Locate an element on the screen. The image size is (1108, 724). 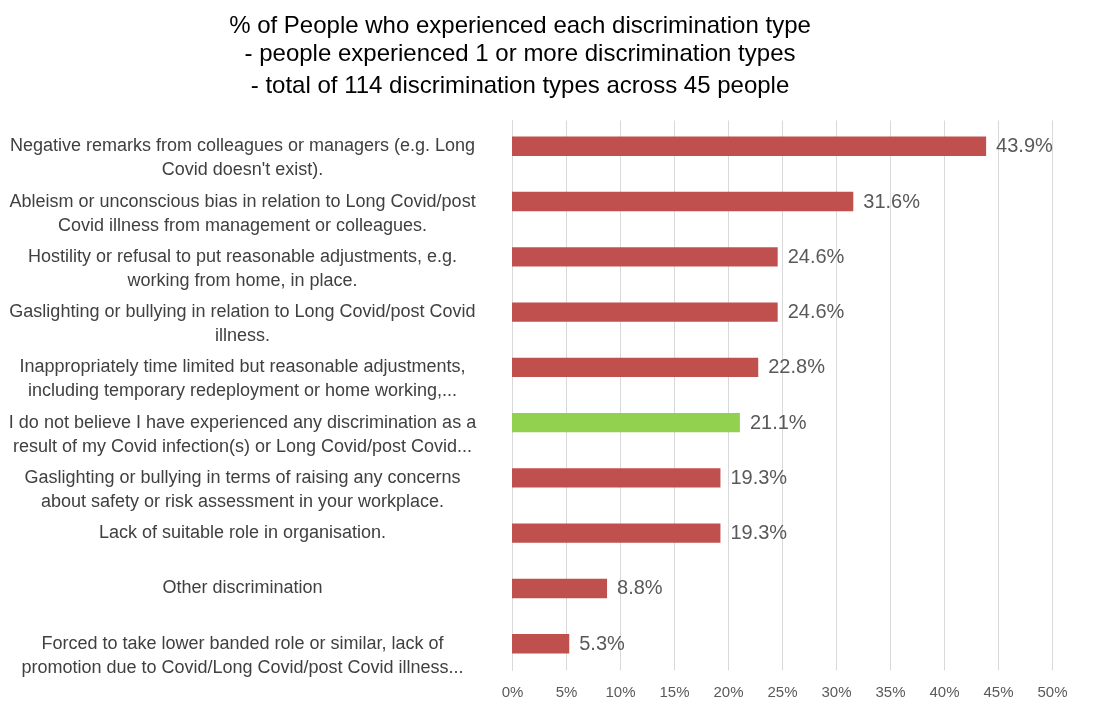
data-label: 5.3% is located at coordinates (602, 642).